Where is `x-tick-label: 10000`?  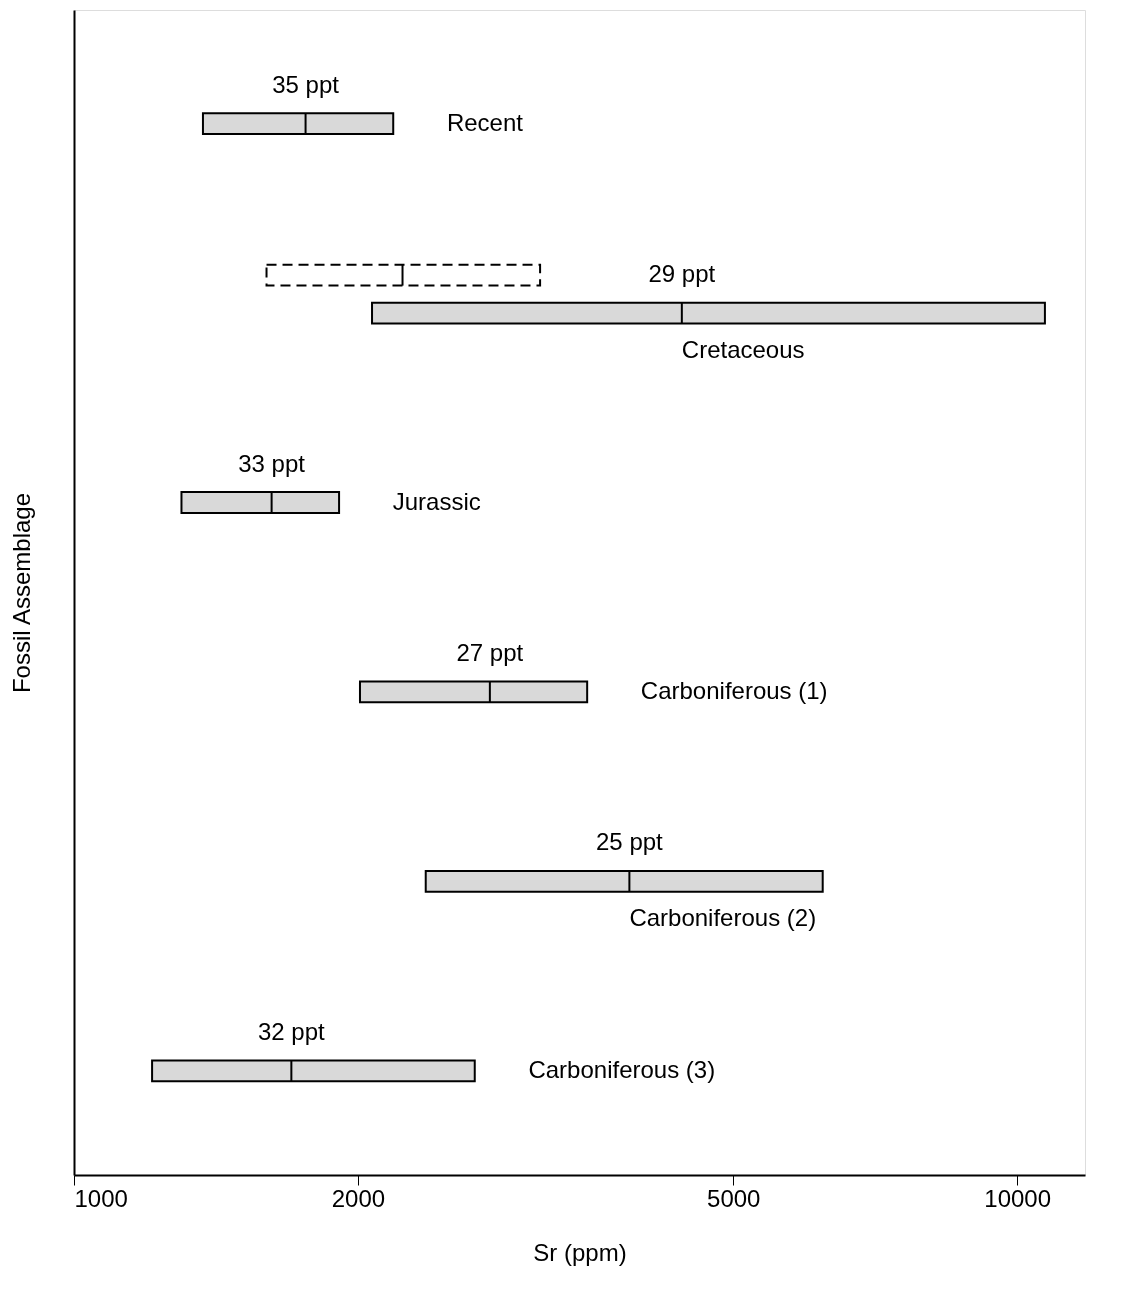 x-tick-label: 10000 is located at coordinates (1018, 1198).